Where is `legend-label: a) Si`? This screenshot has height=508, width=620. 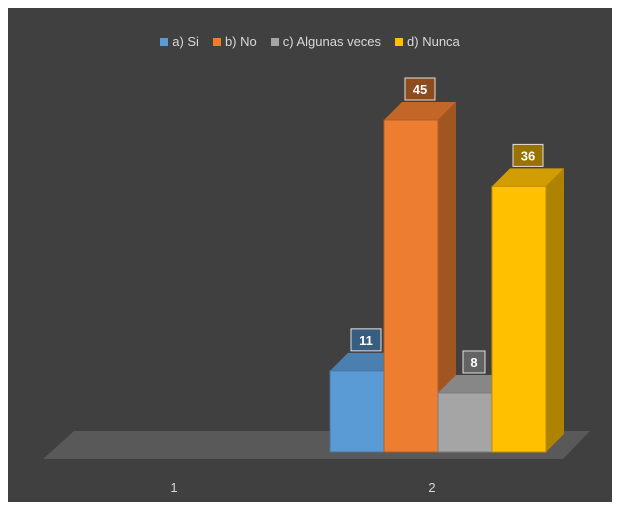
legend-label: a) Si is located at coordinates (185, 41).